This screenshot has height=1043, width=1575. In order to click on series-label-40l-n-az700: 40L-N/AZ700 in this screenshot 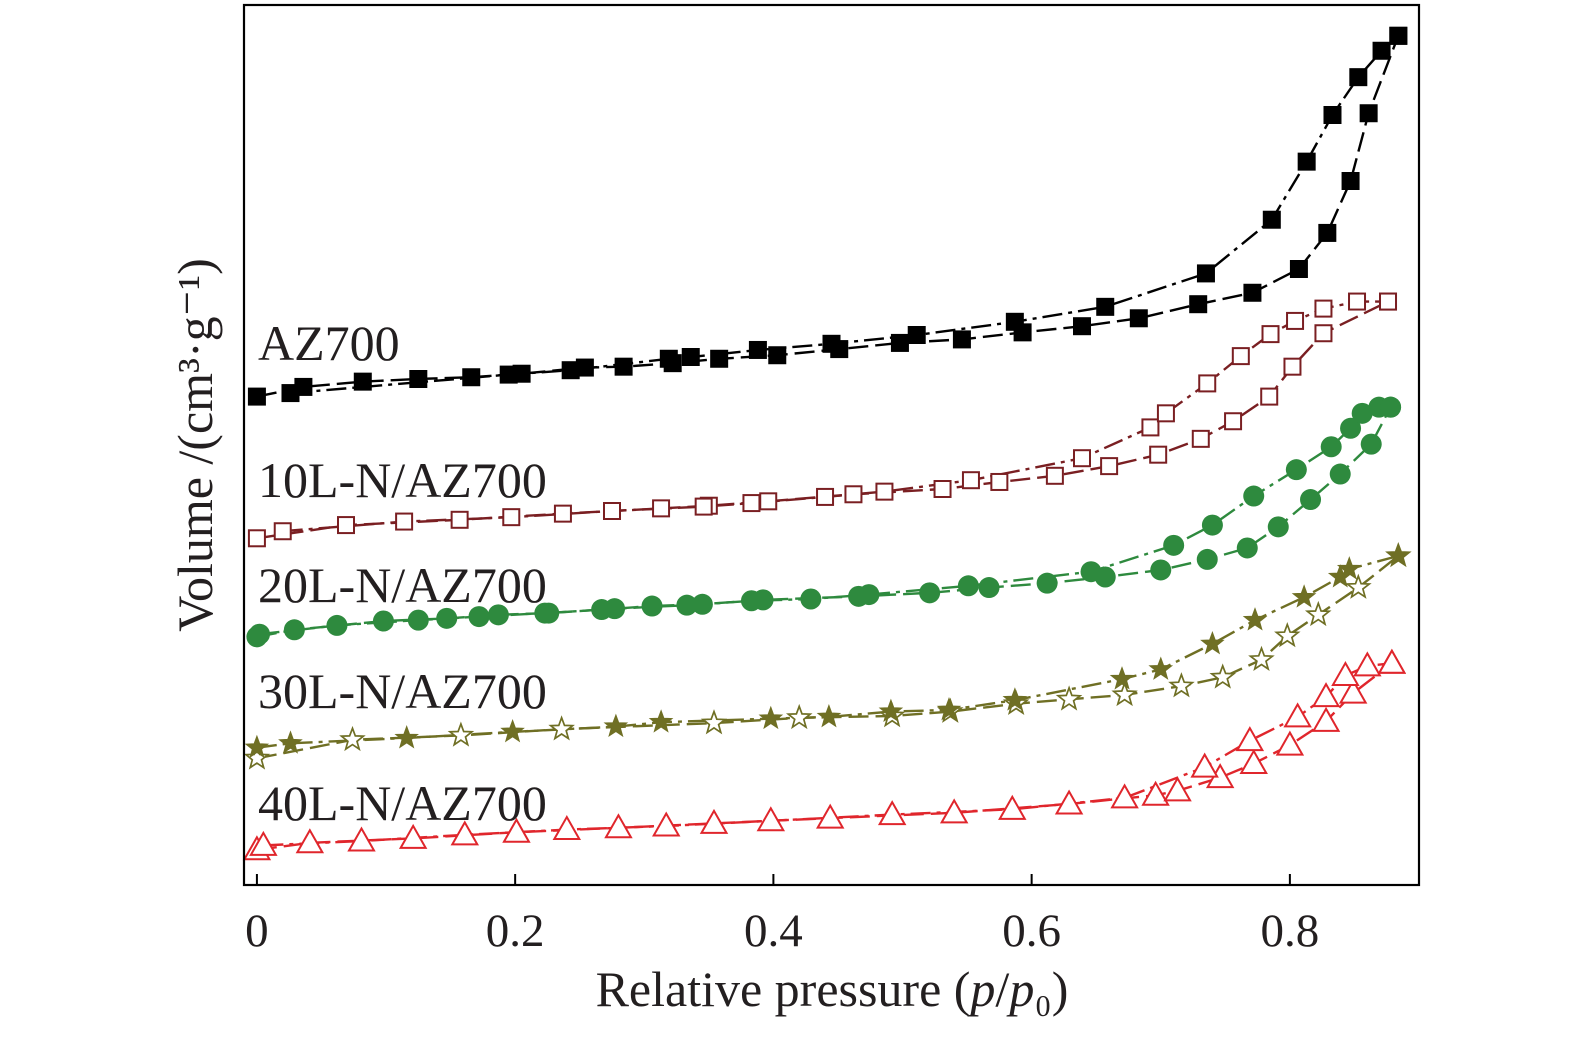, I will do `click(402, 803)`.